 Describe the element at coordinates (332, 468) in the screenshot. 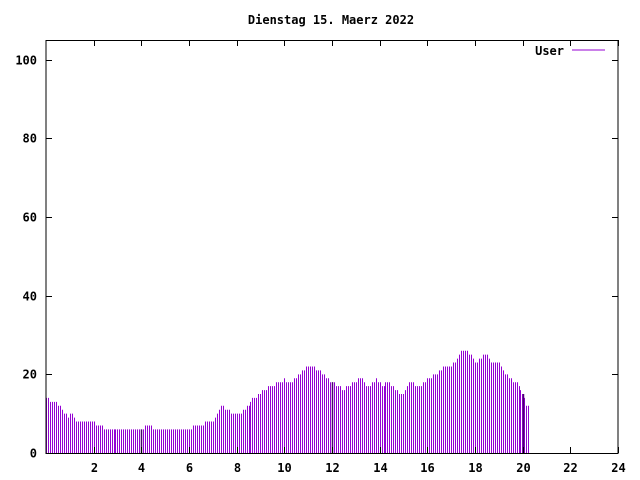

I see `x-tick-label: 12` at that location.